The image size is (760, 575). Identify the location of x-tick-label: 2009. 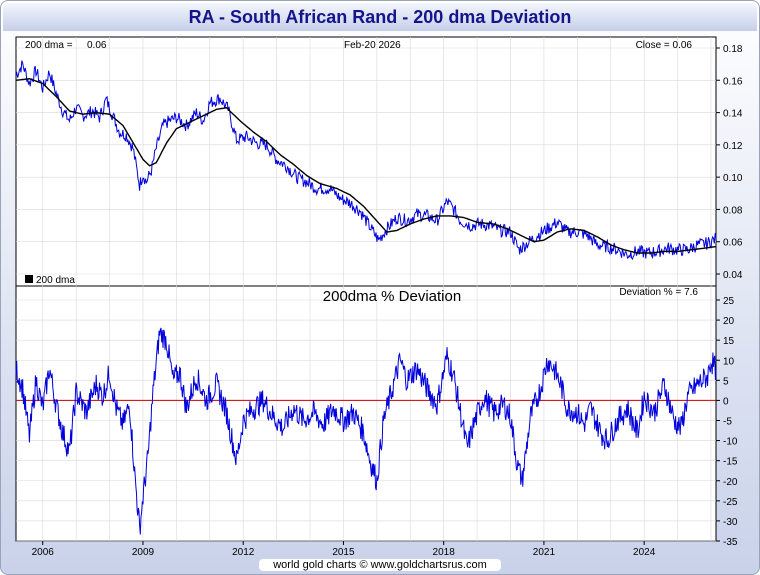
(143, 552).